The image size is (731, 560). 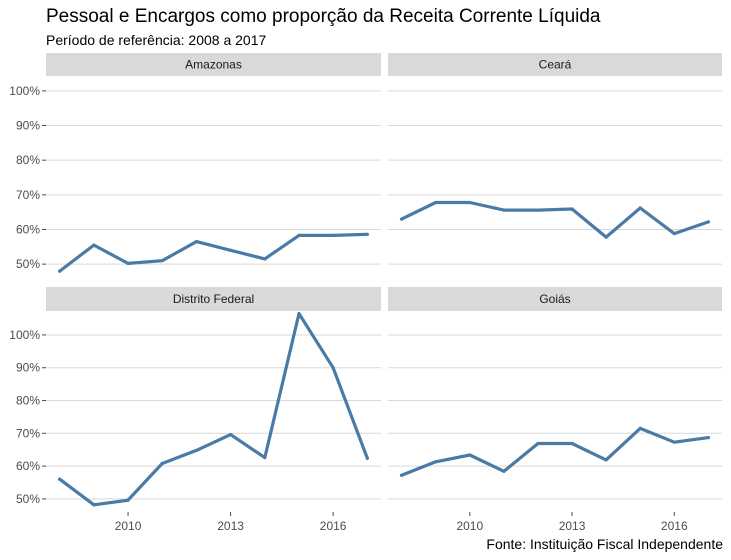 I want to click on data-point-distrito-federal-2016, so click(x=333, y=368).